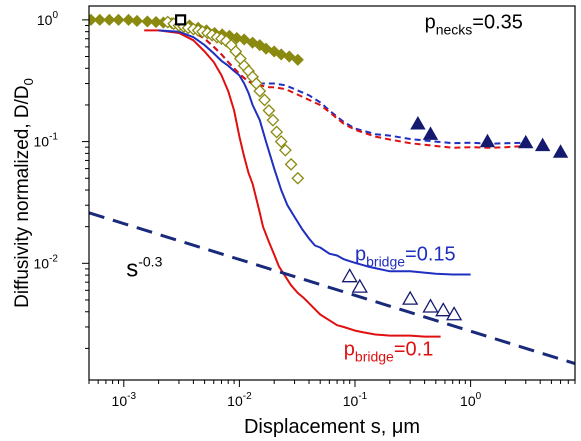 The width and height of the screenshot is (581, 441). I want to click on y-tick-label: 10⁻², so click(46, 262).